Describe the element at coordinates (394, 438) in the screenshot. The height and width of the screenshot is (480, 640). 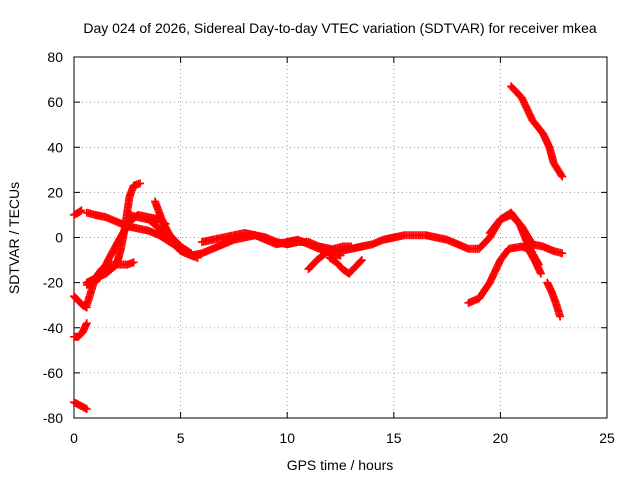
I see `x-tick-label: 15` at that location.